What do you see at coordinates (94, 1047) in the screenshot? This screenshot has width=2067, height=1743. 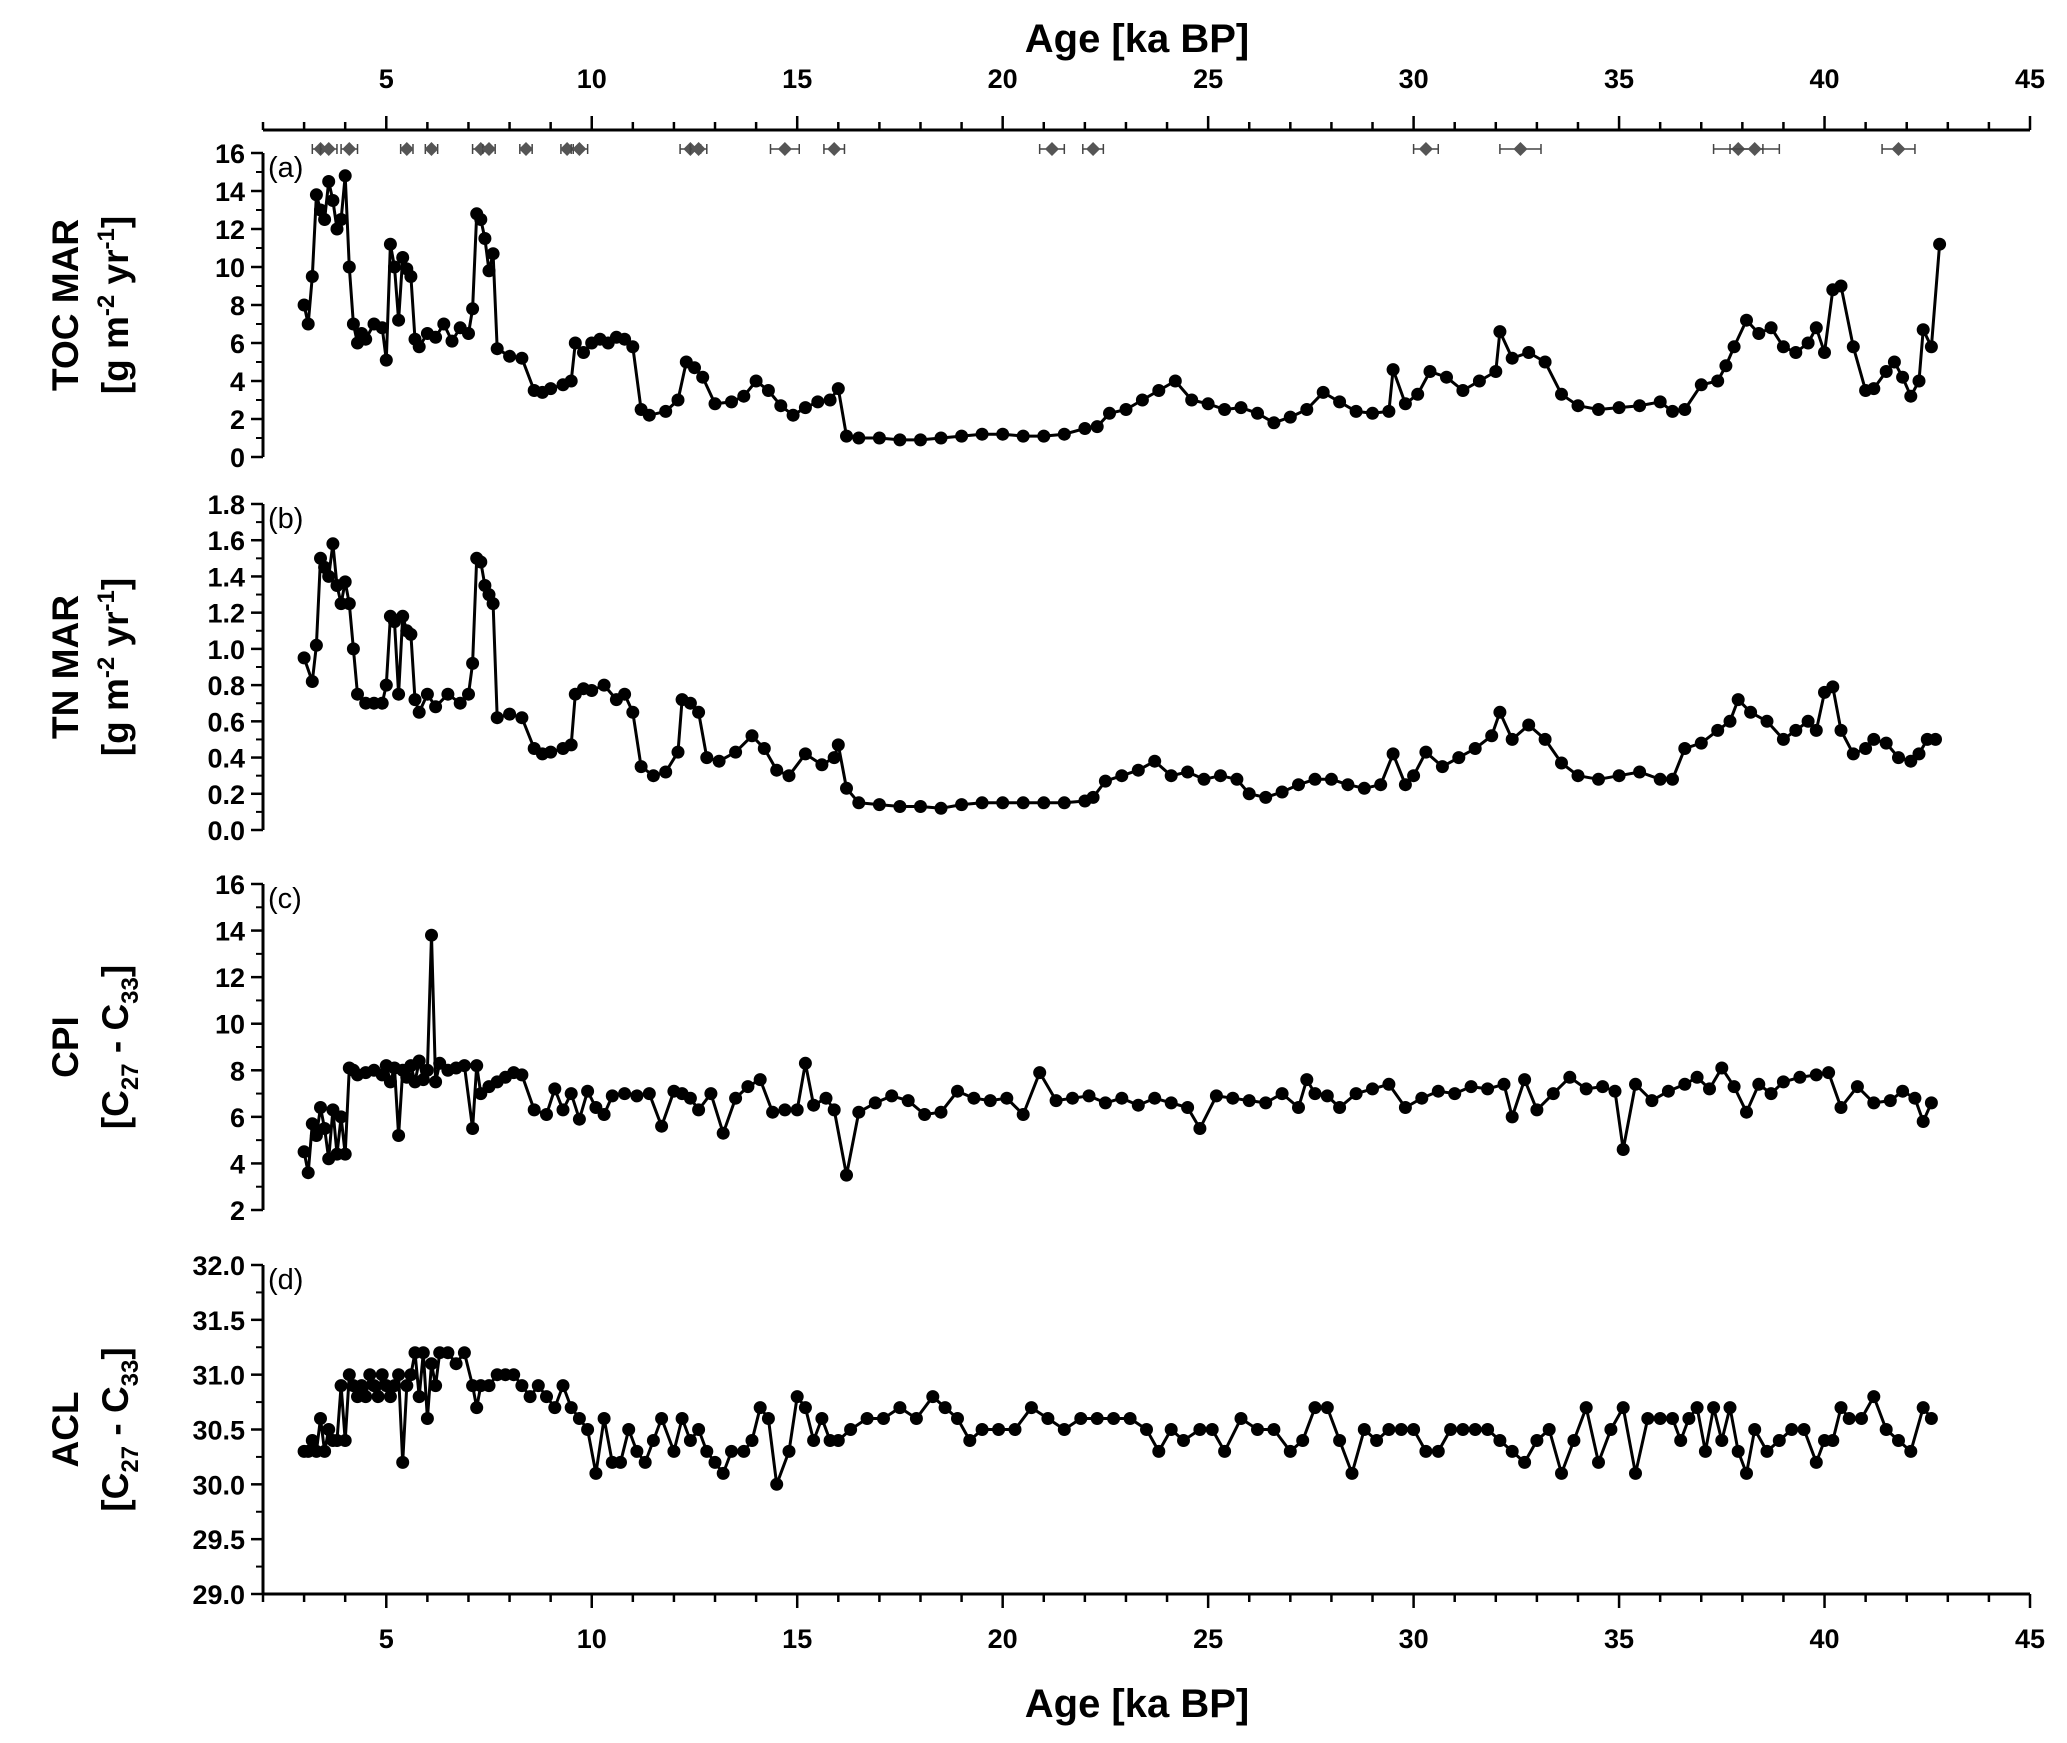 I see `y-axis-label: CPI[C27 - C33]` at bounding box center [94, 1047].